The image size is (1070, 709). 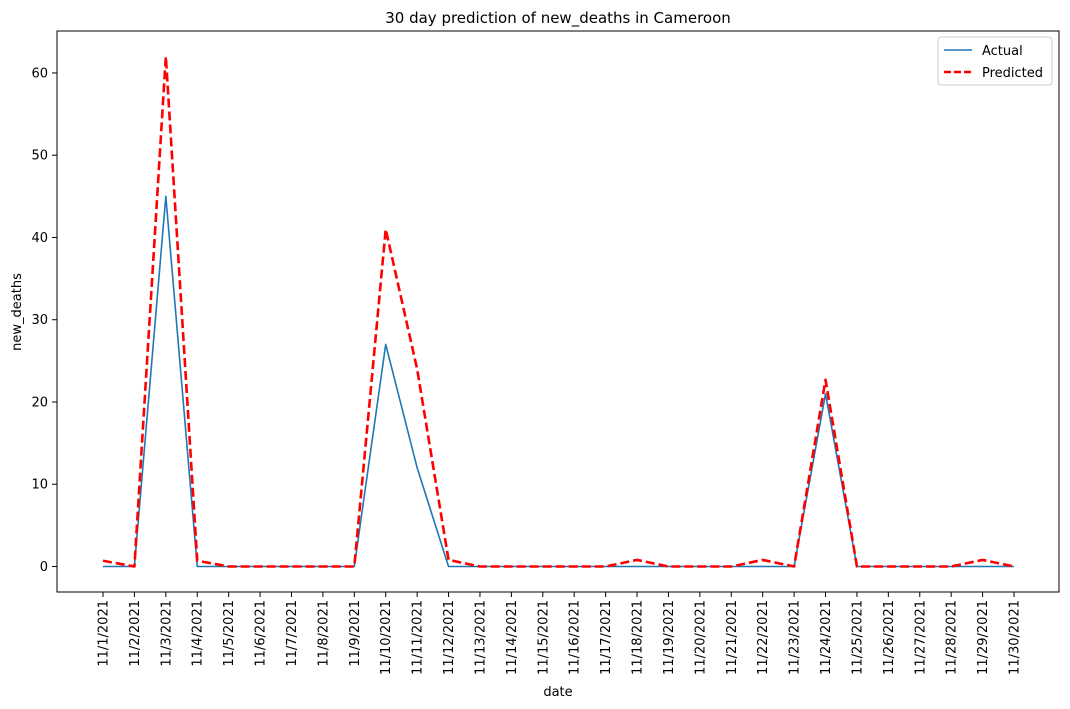 What do you see at coordinates (1002, 51) in the screenshot?
I see `legend-label-actual: Actual` at bounding box center [1002, 51].